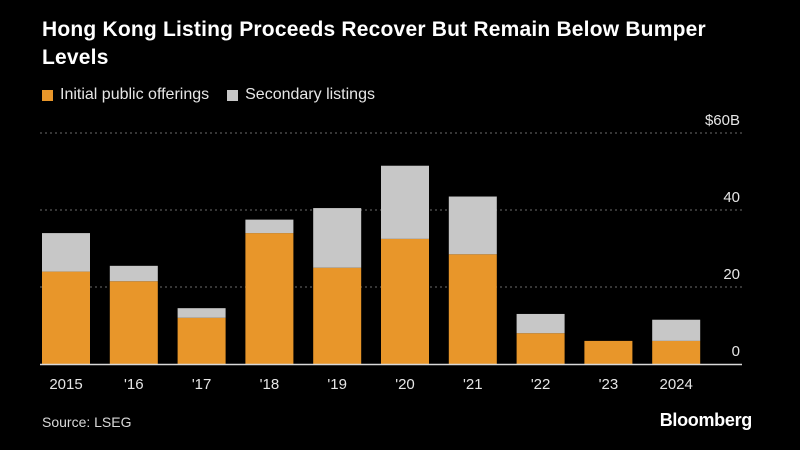  I want to click on x-tick-label: '21, so click(473, 384).